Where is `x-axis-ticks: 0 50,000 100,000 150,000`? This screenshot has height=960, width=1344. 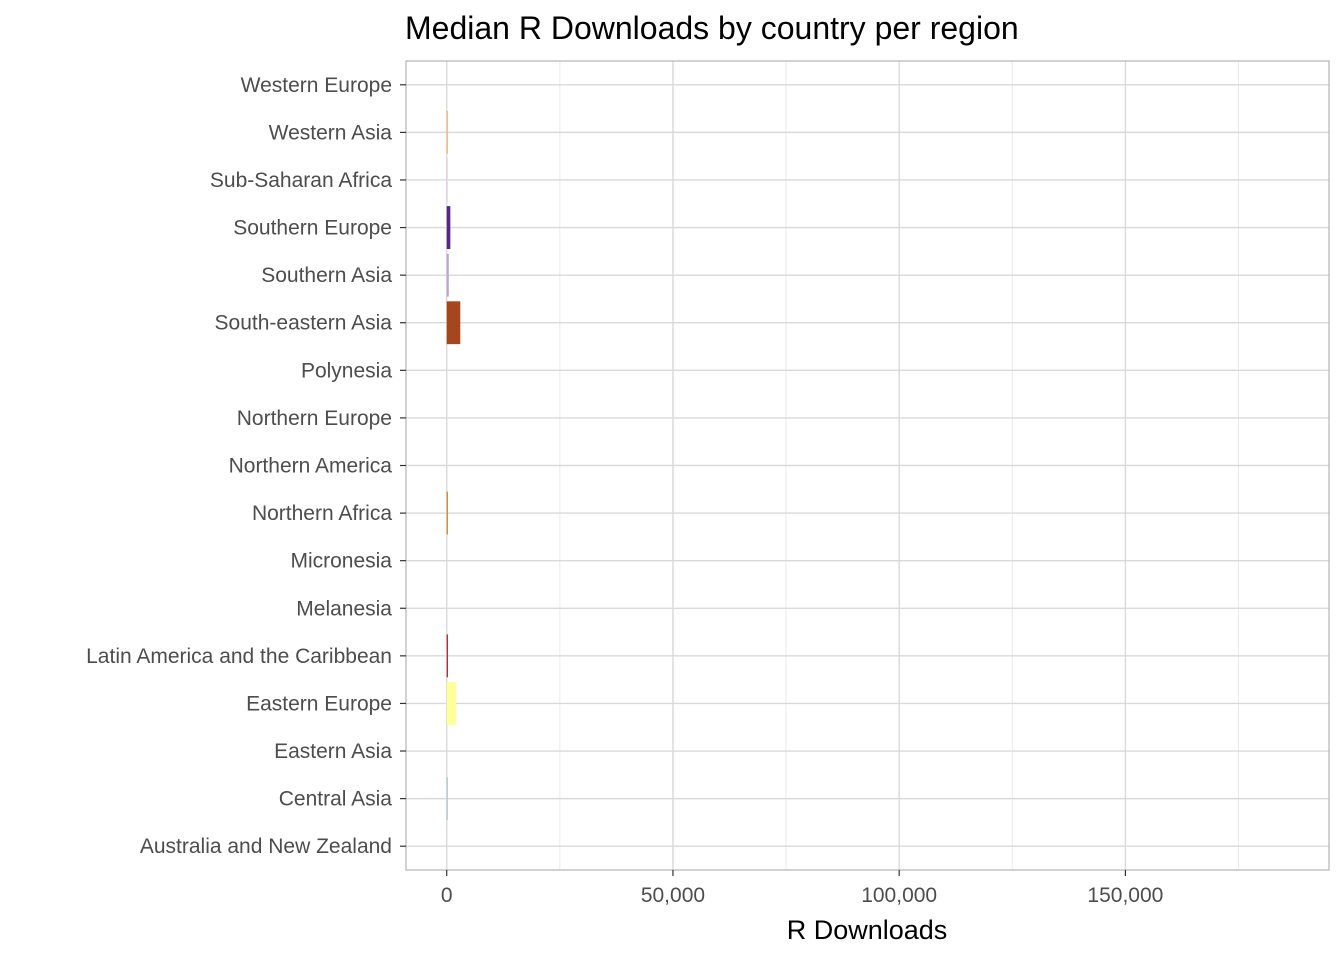 x-axis-ticks: 0 50,000 100,000 150,000 is located at coordinates (802, 888).